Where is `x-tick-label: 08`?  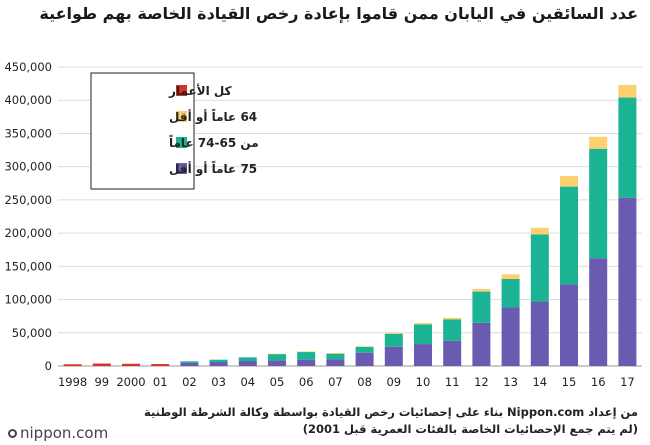
x-tick-label: 08 is located at coordinates (364, 382).